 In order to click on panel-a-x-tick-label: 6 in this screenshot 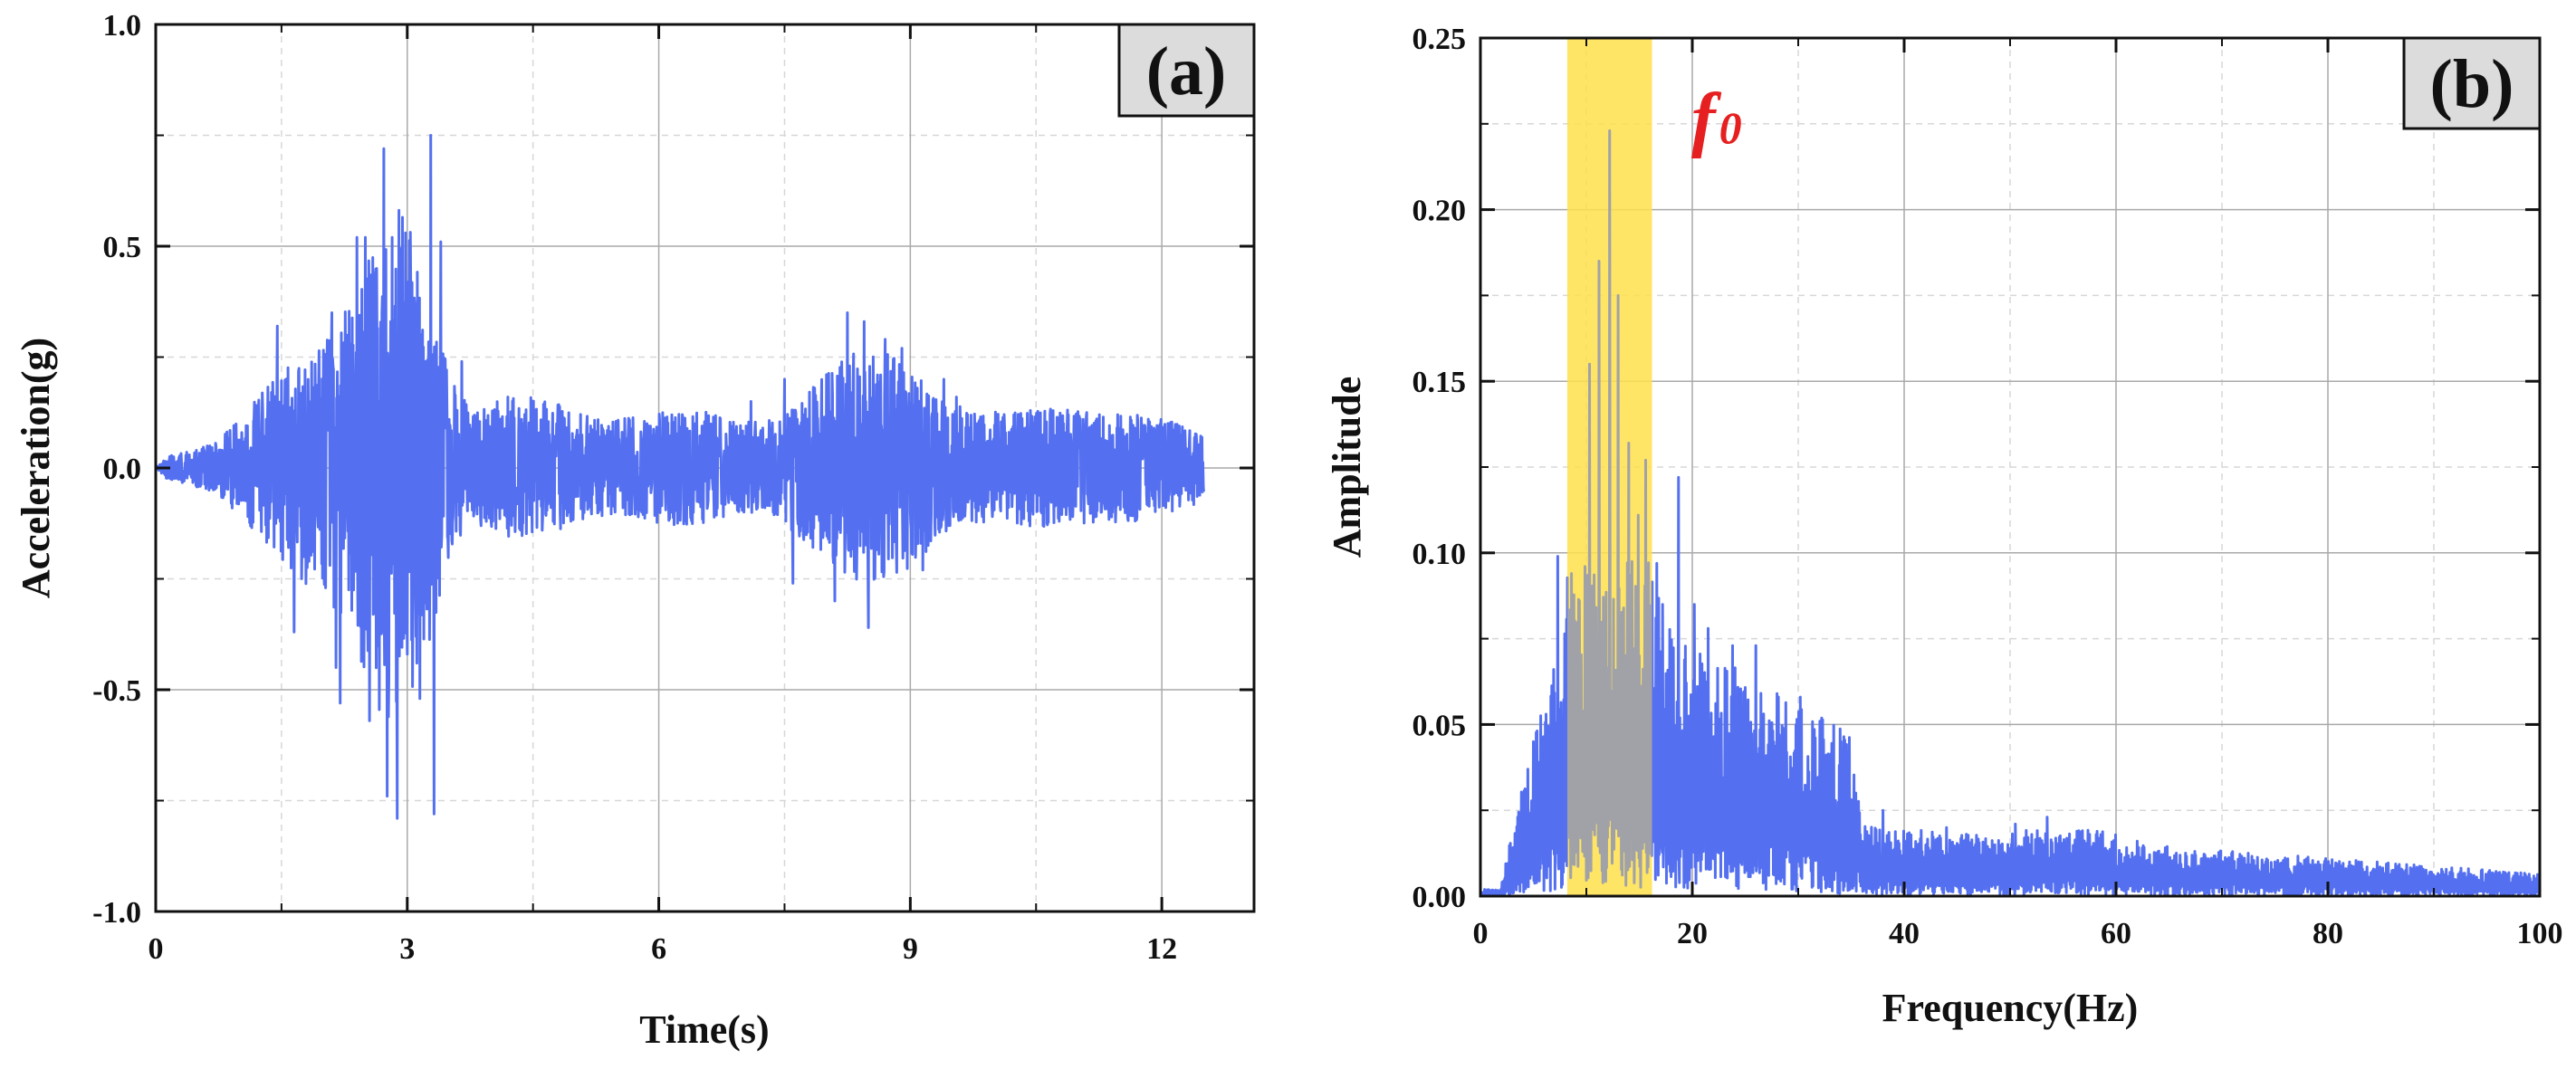, I will do `click(658, 949)`.